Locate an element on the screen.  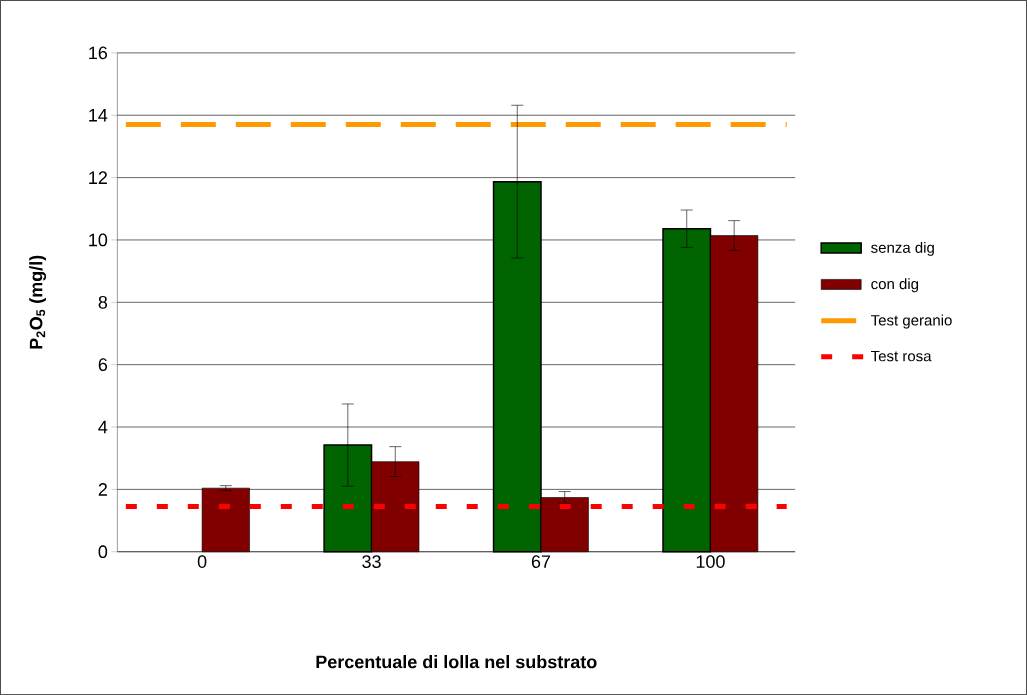
legend-label: senza dig is located at coordinates (902, 248).